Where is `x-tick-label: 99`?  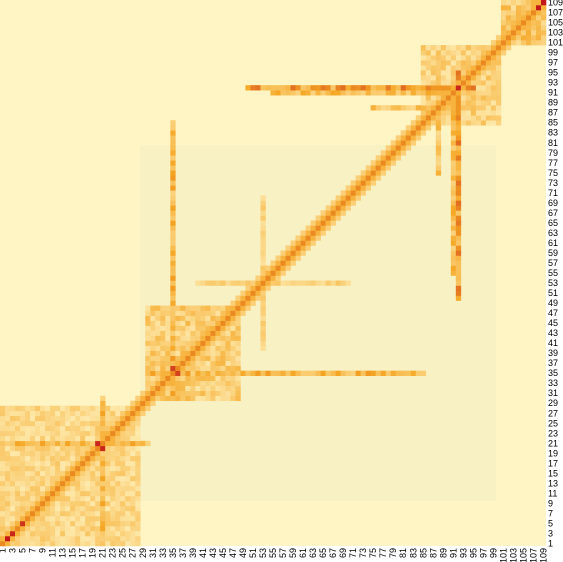 x-tick-label: 99 is located at coordinates (493, 553).